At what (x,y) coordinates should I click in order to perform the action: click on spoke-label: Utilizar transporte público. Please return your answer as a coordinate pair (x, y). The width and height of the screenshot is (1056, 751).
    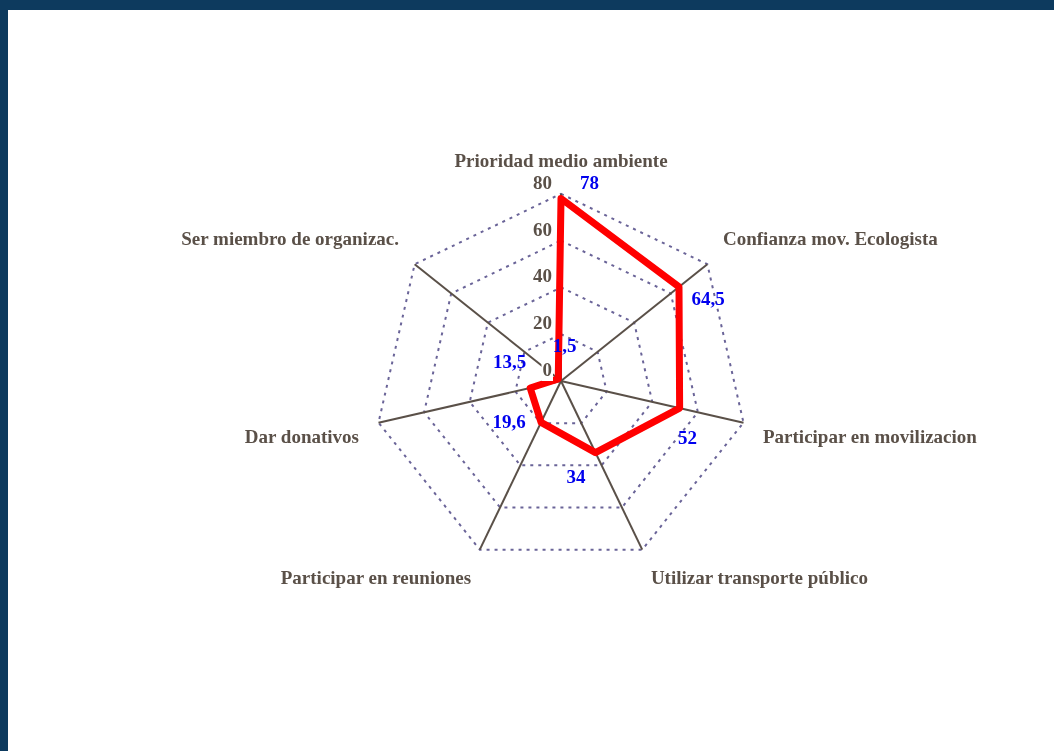
    Looking at the image, I should click on (759, 577).